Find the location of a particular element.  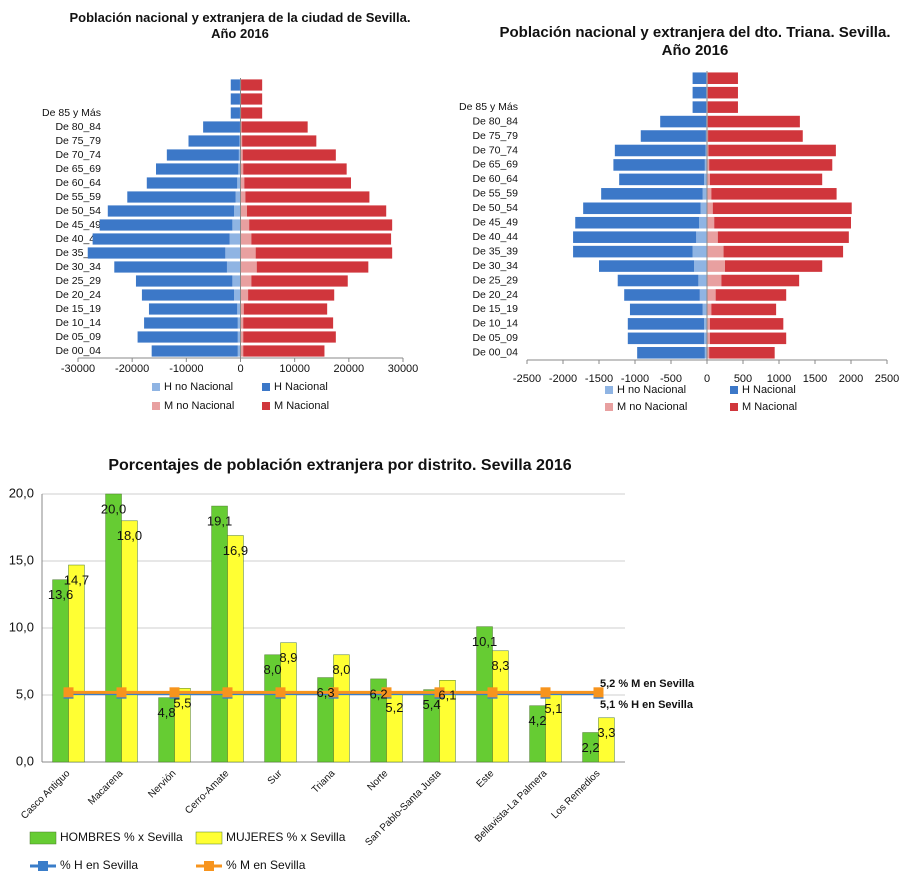

value-label: 4,8 is located at coordinates (167, 712).